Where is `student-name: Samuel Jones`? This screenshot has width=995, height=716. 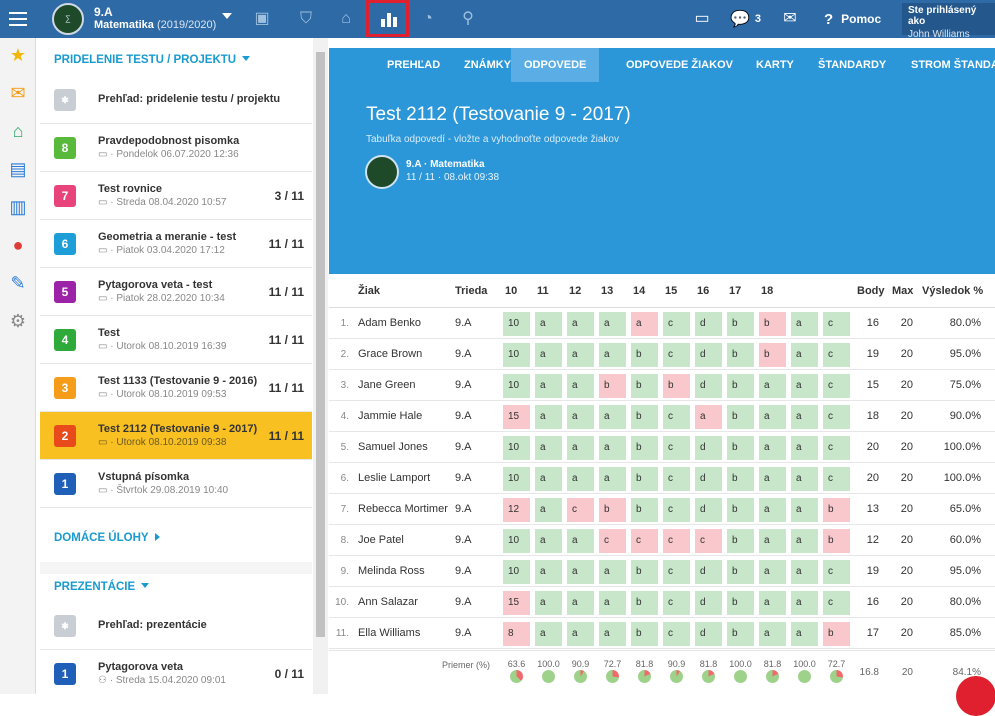 student-name: Samuel Jones is located at coordinates (393, 447).